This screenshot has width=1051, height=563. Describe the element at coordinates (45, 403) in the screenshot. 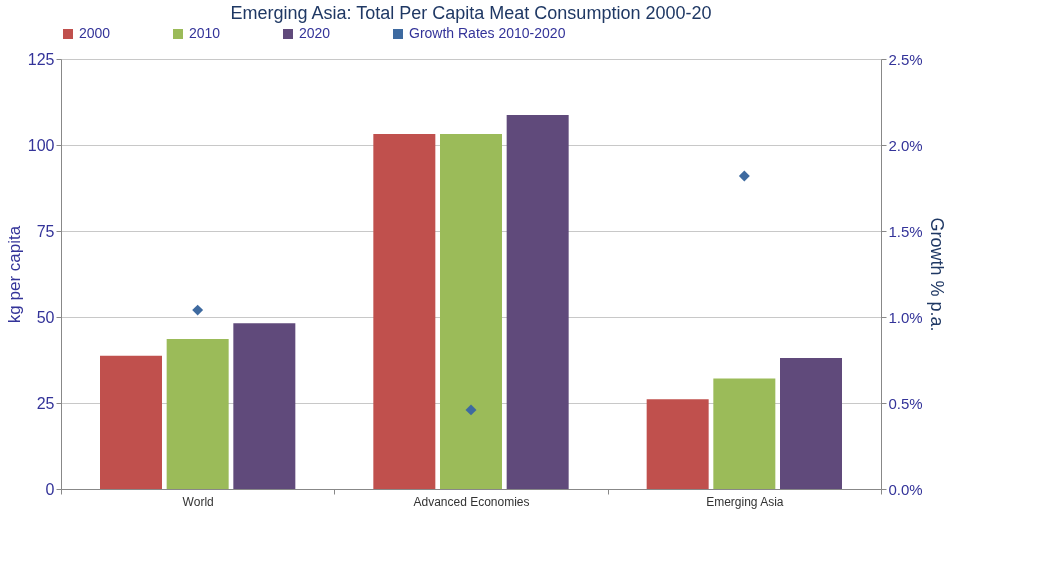

I see `y-tick-label: 25` at that location.